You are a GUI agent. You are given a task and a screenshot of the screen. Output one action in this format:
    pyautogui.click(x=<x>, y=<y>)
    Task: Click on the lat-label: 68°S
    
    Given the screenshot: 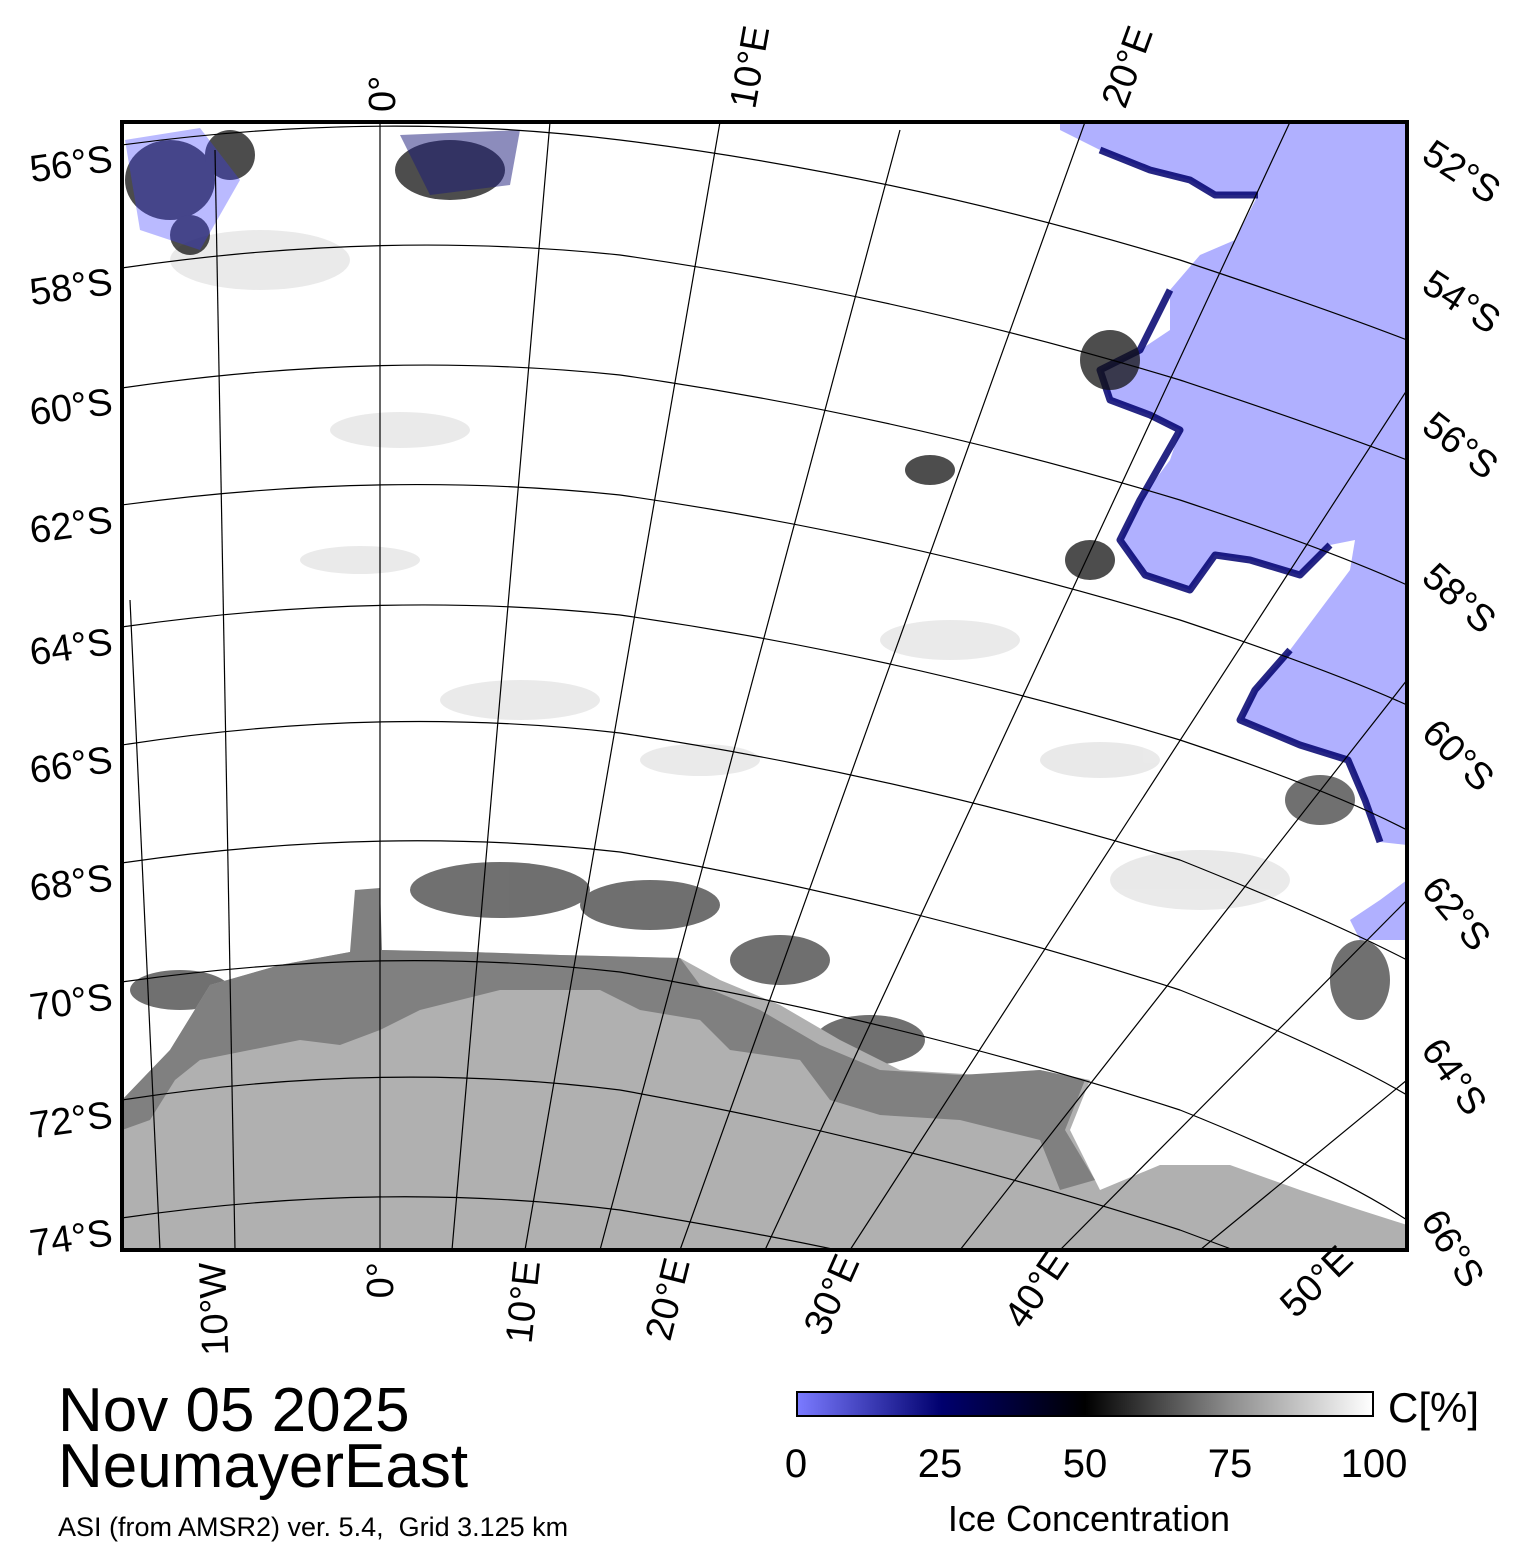 What is the action you would take?
    pyautogui.click(x=71, y=883)
    